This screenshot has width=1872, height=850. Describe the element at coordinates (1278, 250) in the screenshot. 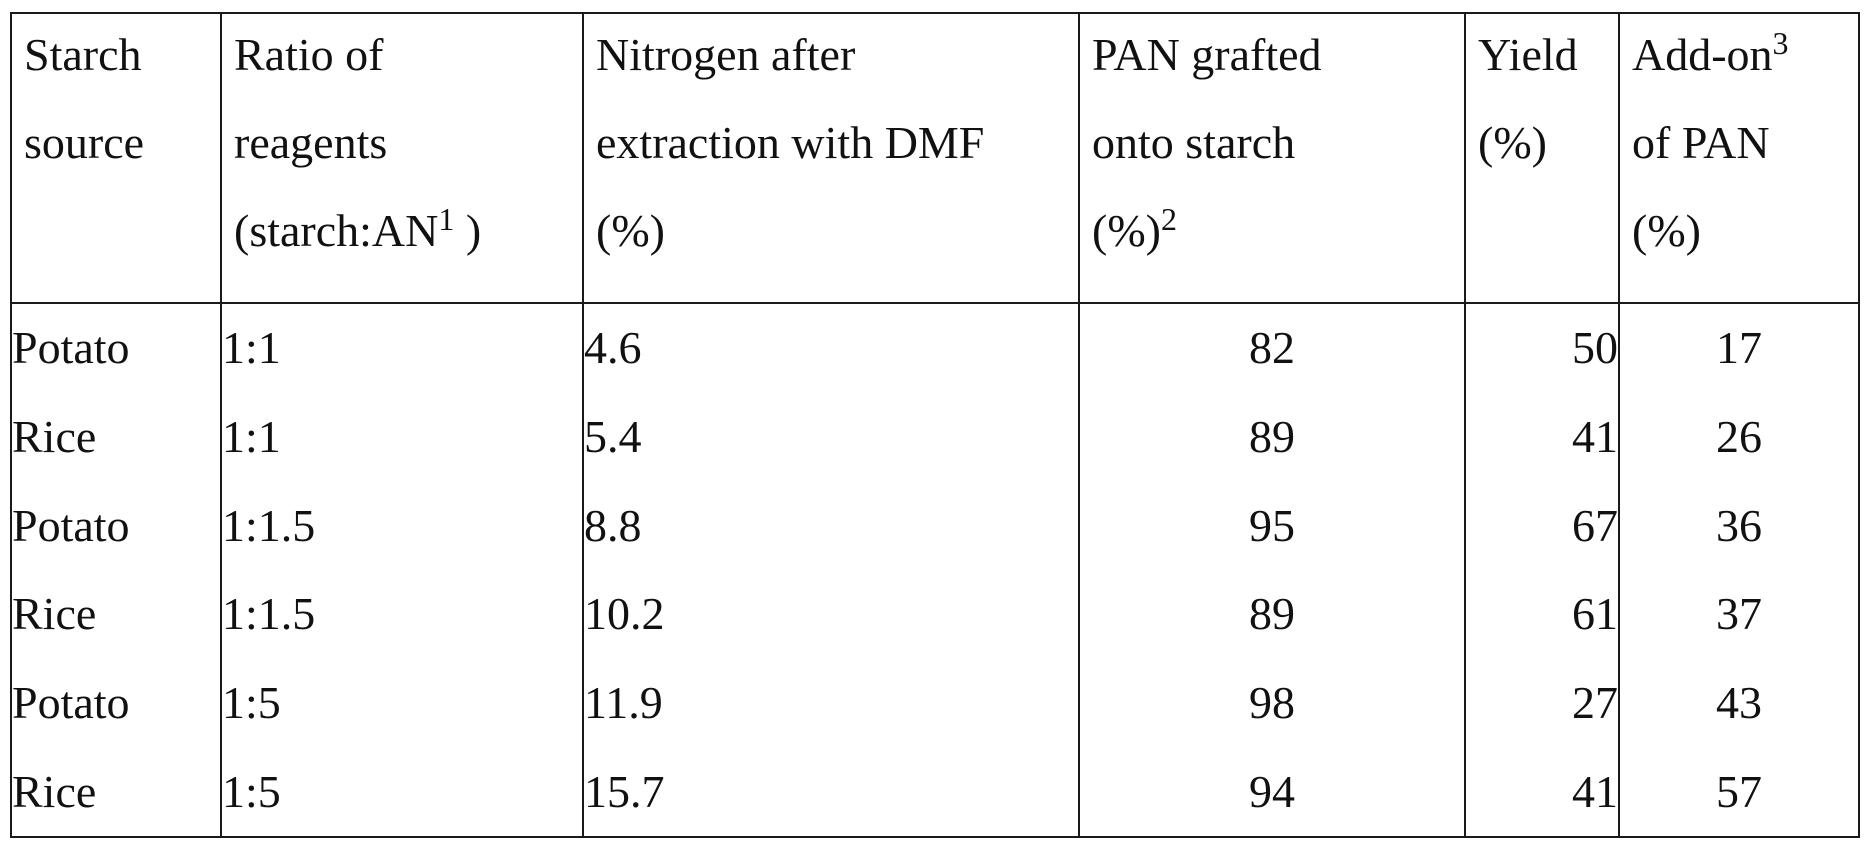

I see `header-line: (%)2` at that location.